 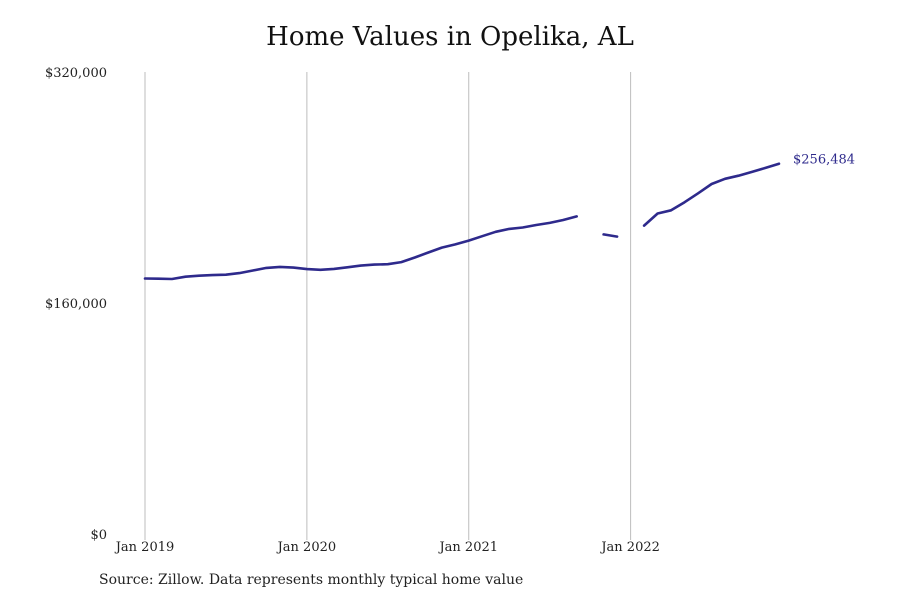 I want to click on series-line, so click(x=462, y=221).